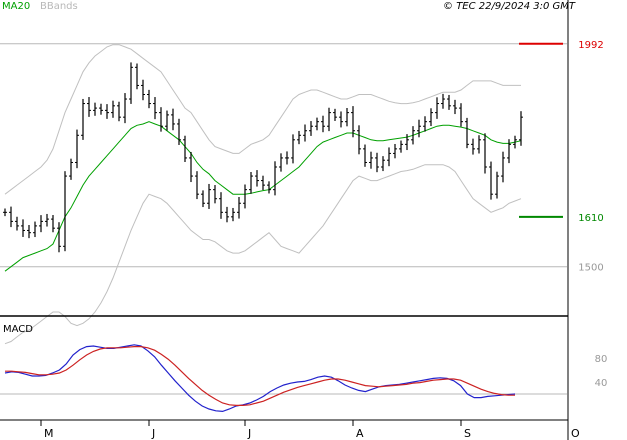  I want to click on legend-bbands: BBands, so click(59, 6).